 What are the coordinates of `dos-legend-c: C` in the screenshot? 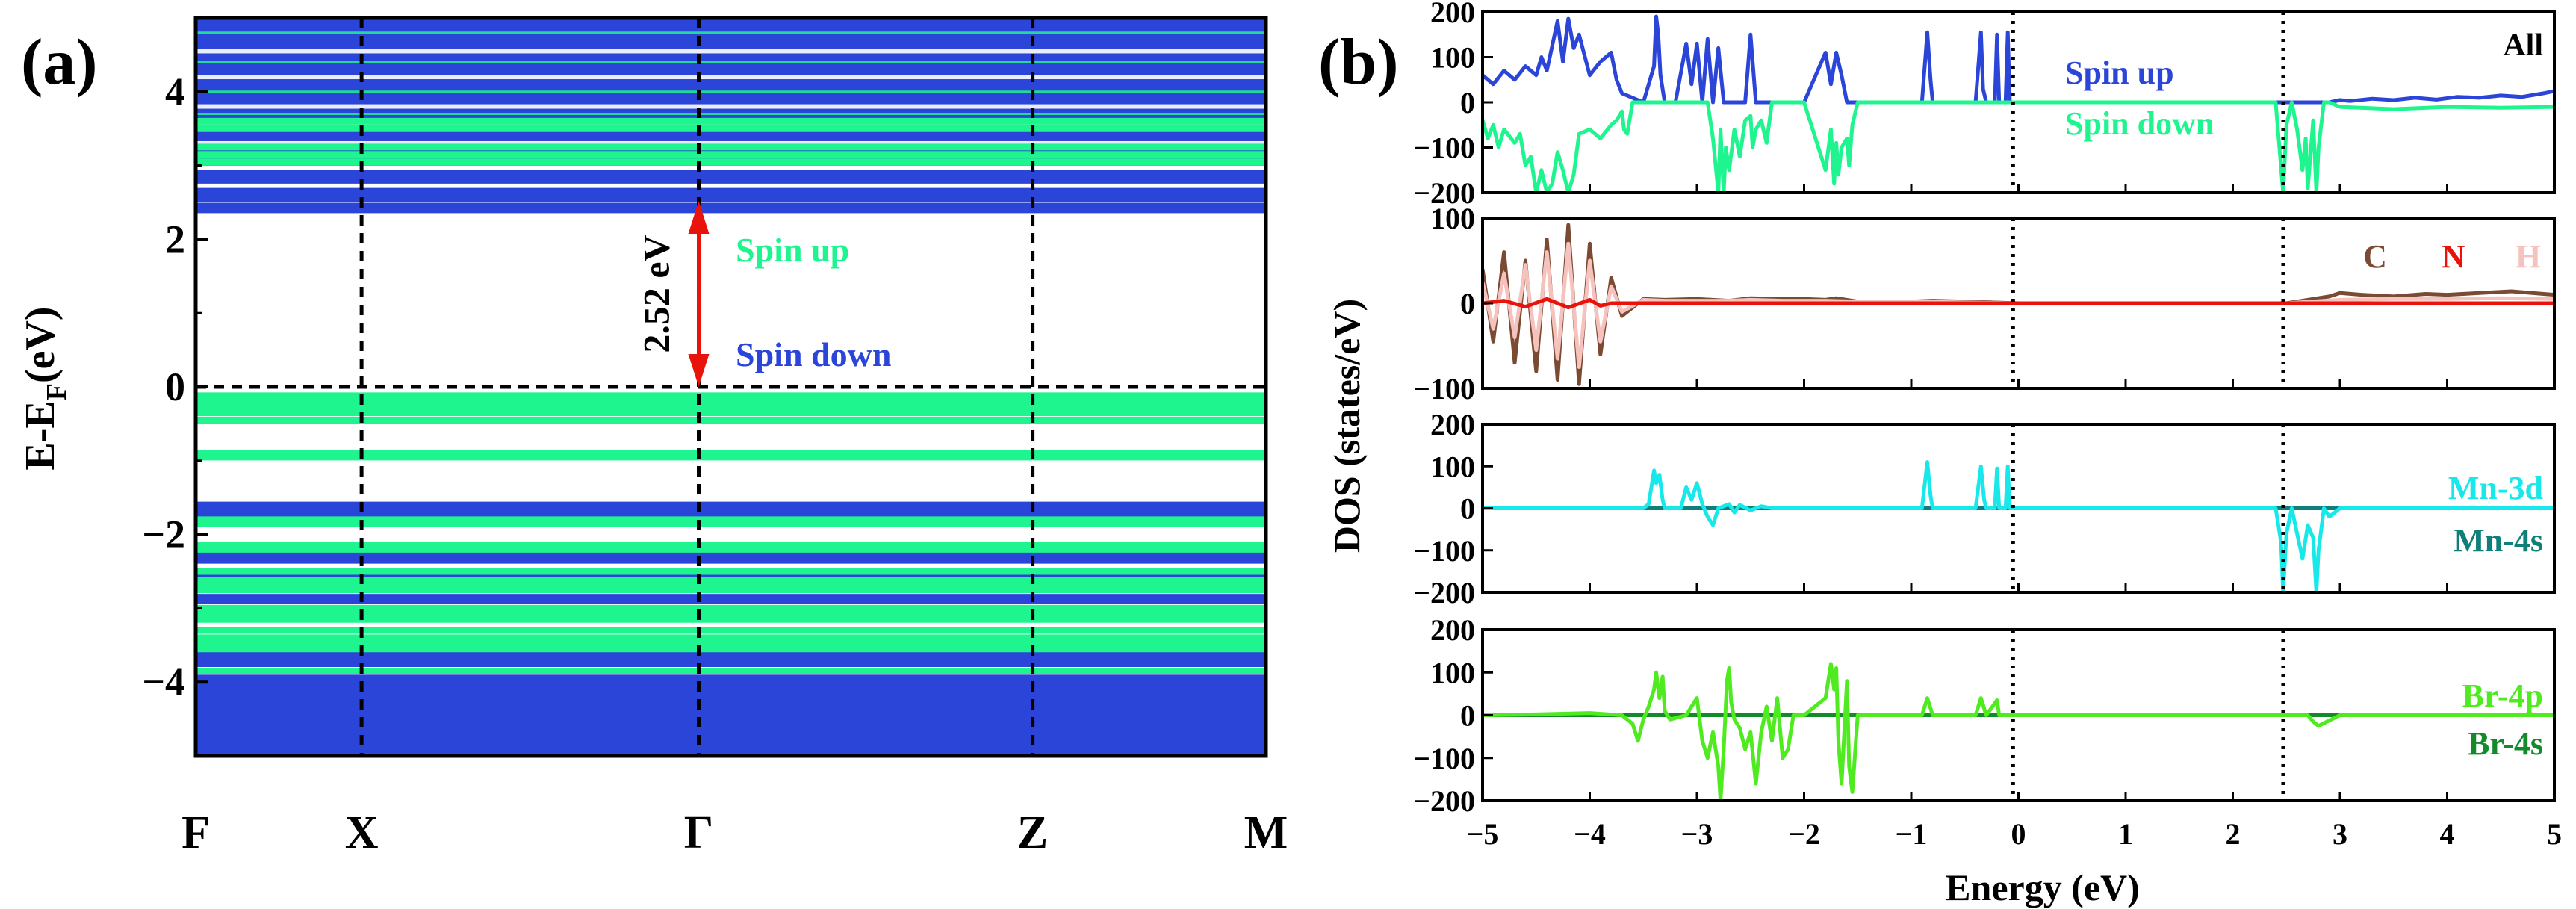 It's located at (2375, 256).